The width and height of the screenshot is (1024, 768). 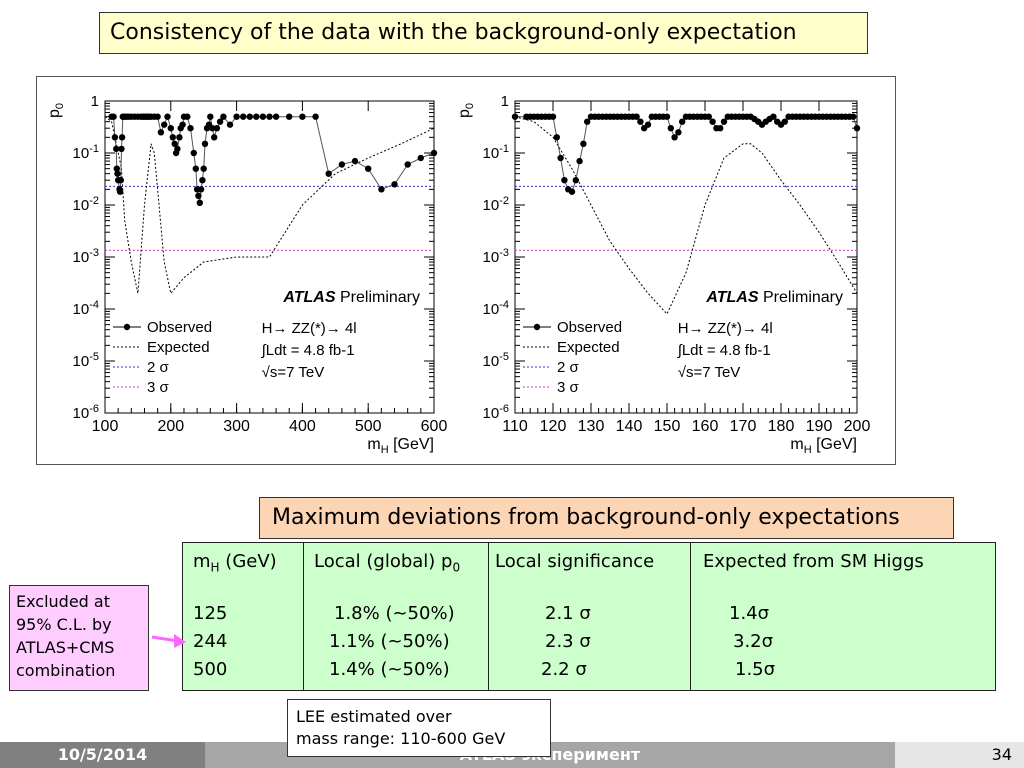 What do you see at coordinates (389, 641) in the screenshot?
I see `cell-p0-1: 1.1% (~50%)` at bounding box center [389, 641].